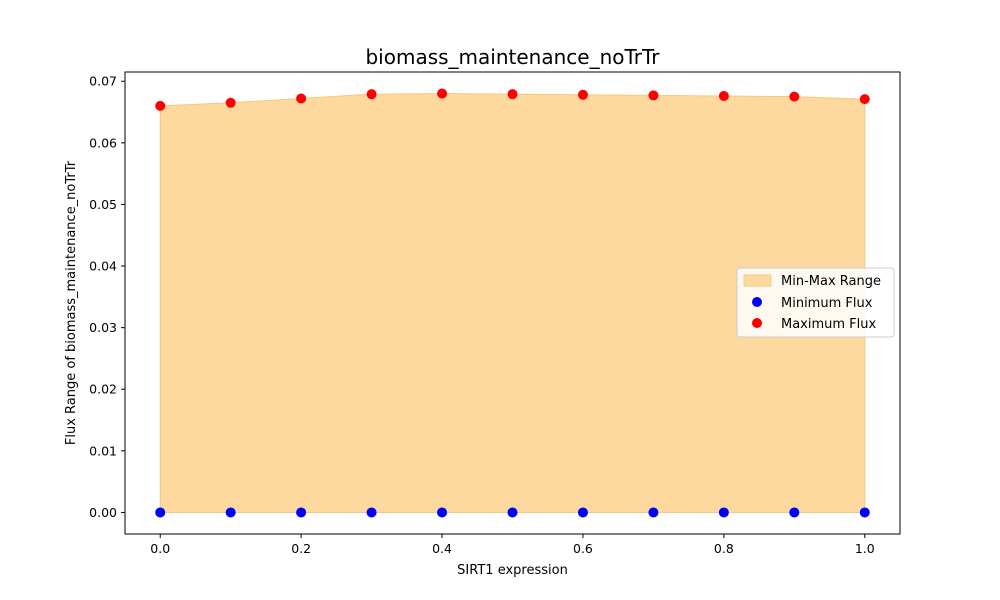 Image resolution: width=1000 pixels, height=600 pixels. I want to click on x-tick-label: 0.4, so click(442, 548).